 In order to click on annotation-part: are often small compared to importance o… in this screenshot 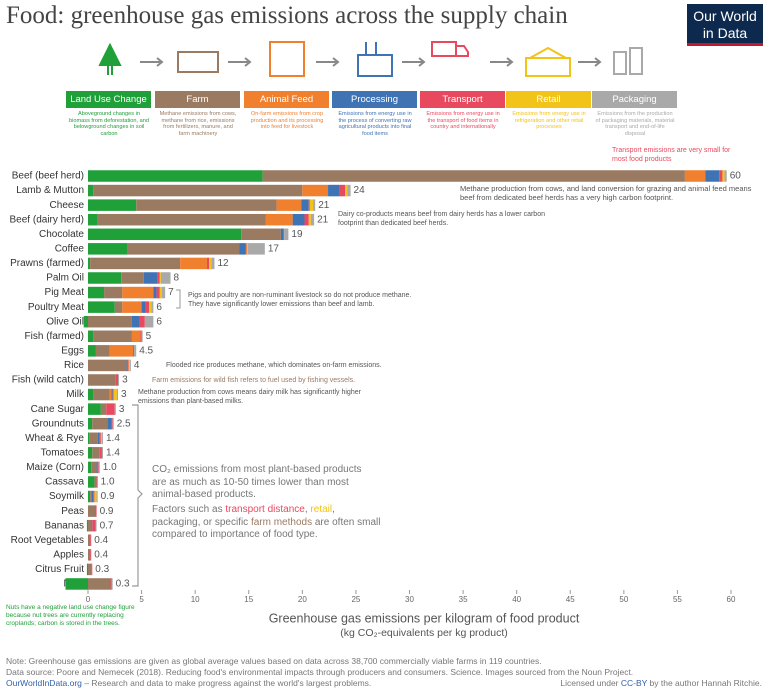, I will do `click(266, 528)`.